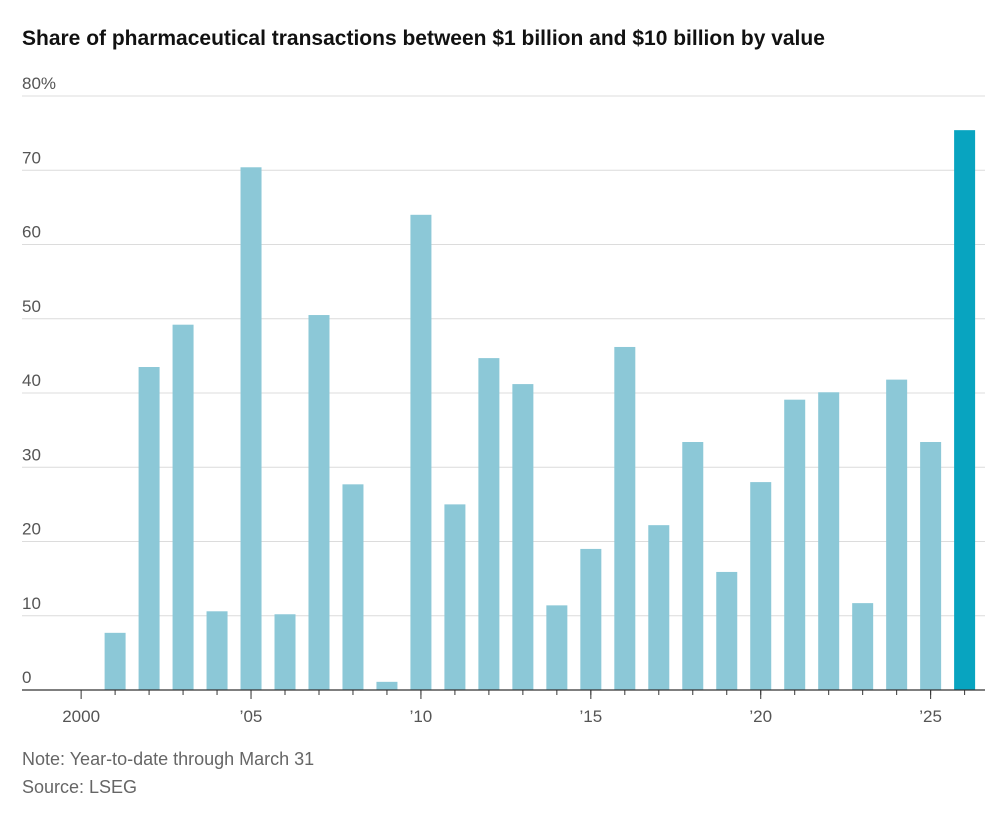 Image resolution: width=1000 pixels, height=813 pixels. Describe the element at coordinates (26, 677) in the screenshot. I see `y-tick-label: 0` at that location.